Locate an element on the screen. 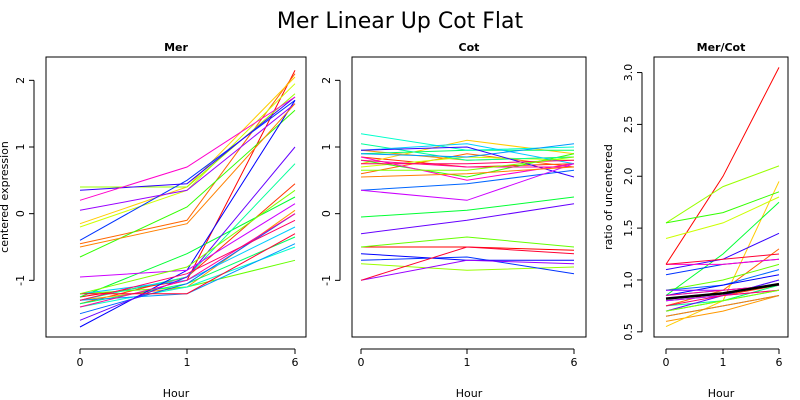  y-axis-label: ratio of uncentered is located at coordinates (608, 197).